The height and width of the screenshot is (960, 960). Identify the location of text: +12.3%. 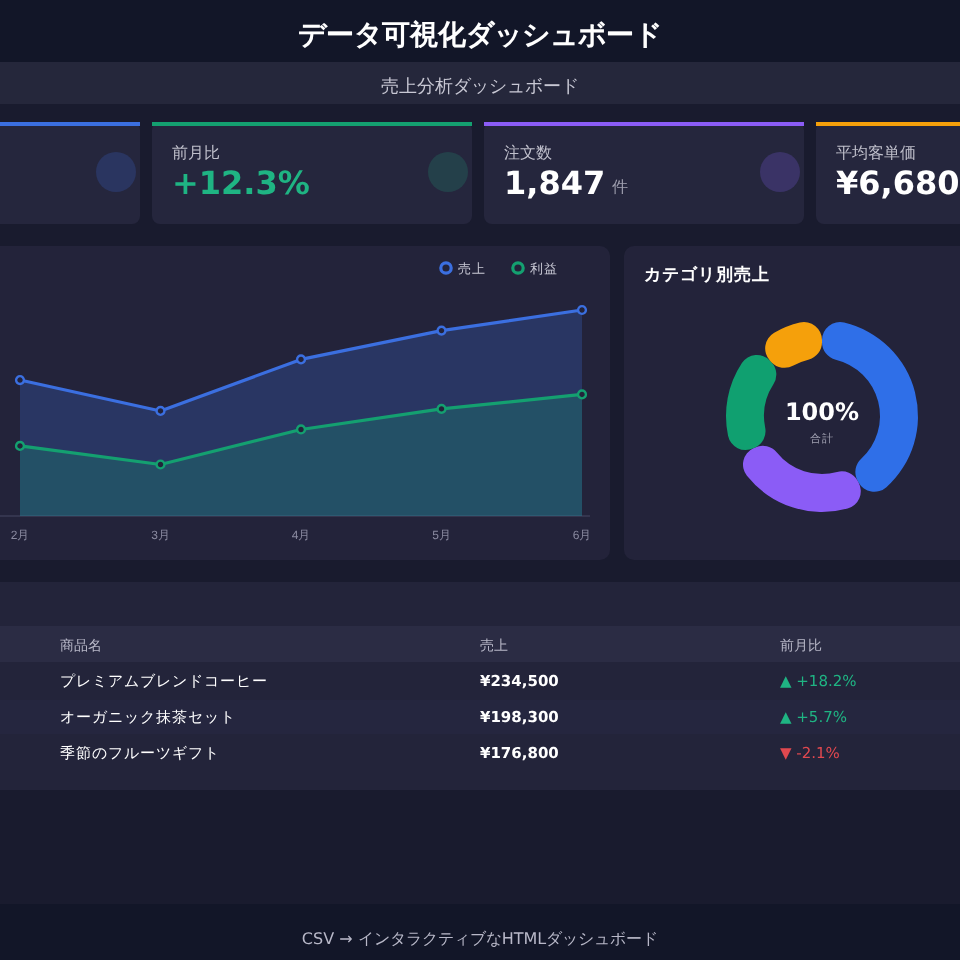
(241, 183).